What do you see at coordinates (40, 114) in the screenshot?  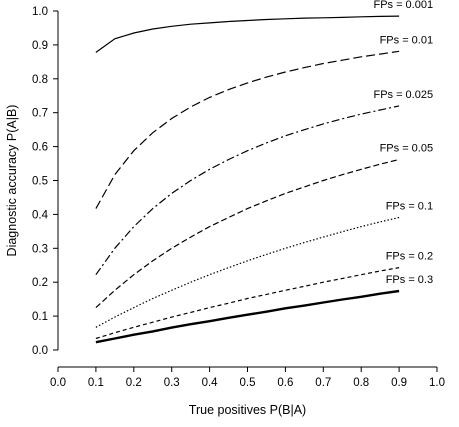 I see `y-tick-label: 0.7` at bounding box center [40, 114].